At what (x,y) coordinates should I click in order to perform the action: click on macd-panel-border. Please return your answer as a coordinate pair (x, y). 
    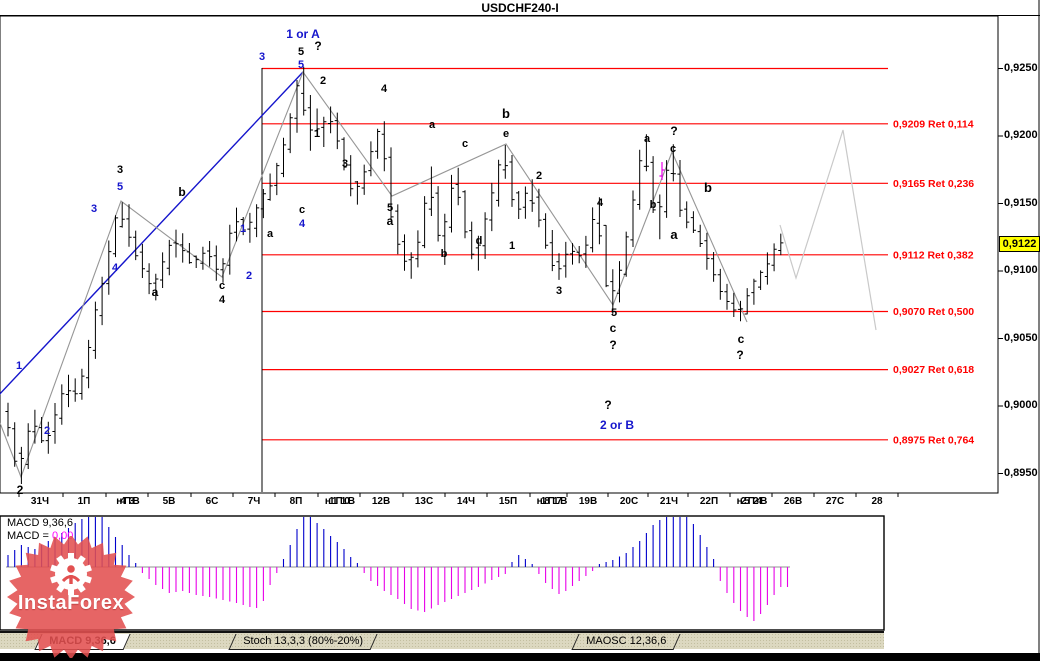
    Looking at the image, I should click on (442, 573).